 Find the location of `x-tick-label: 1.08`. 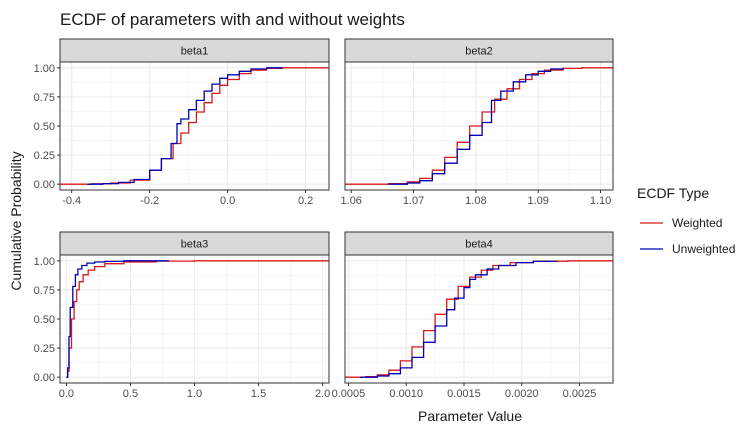

x-tick-label: 1.08 is located at coordinates (475, 201).